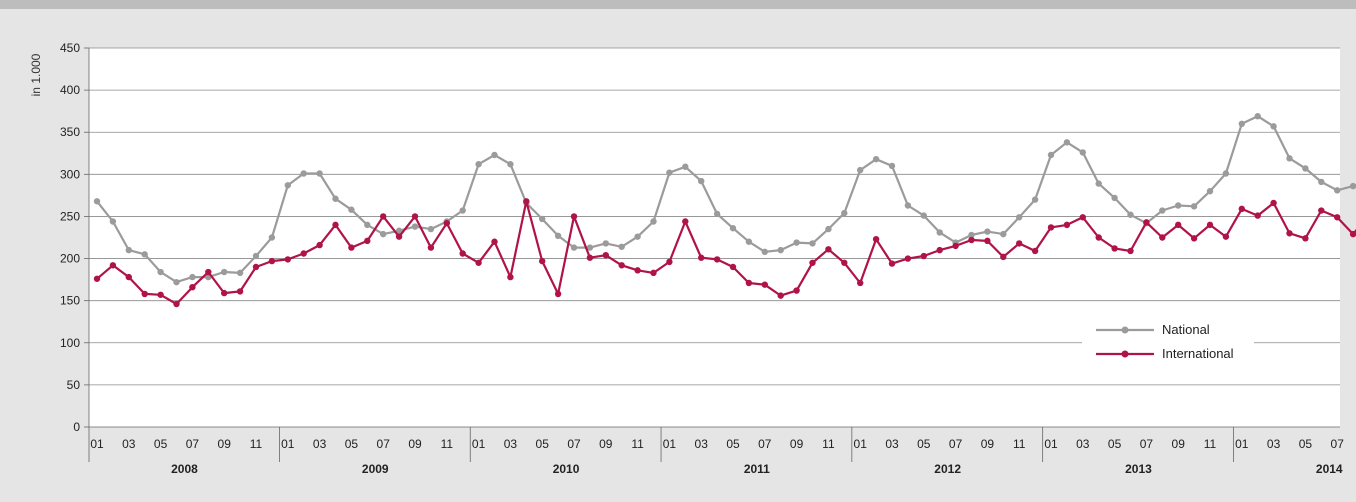 The width and height of the screenshot is (1356, 502). Describe the element at coordinates (1329, 469) in the screenshot. I see `year-label: 2014` at that location.